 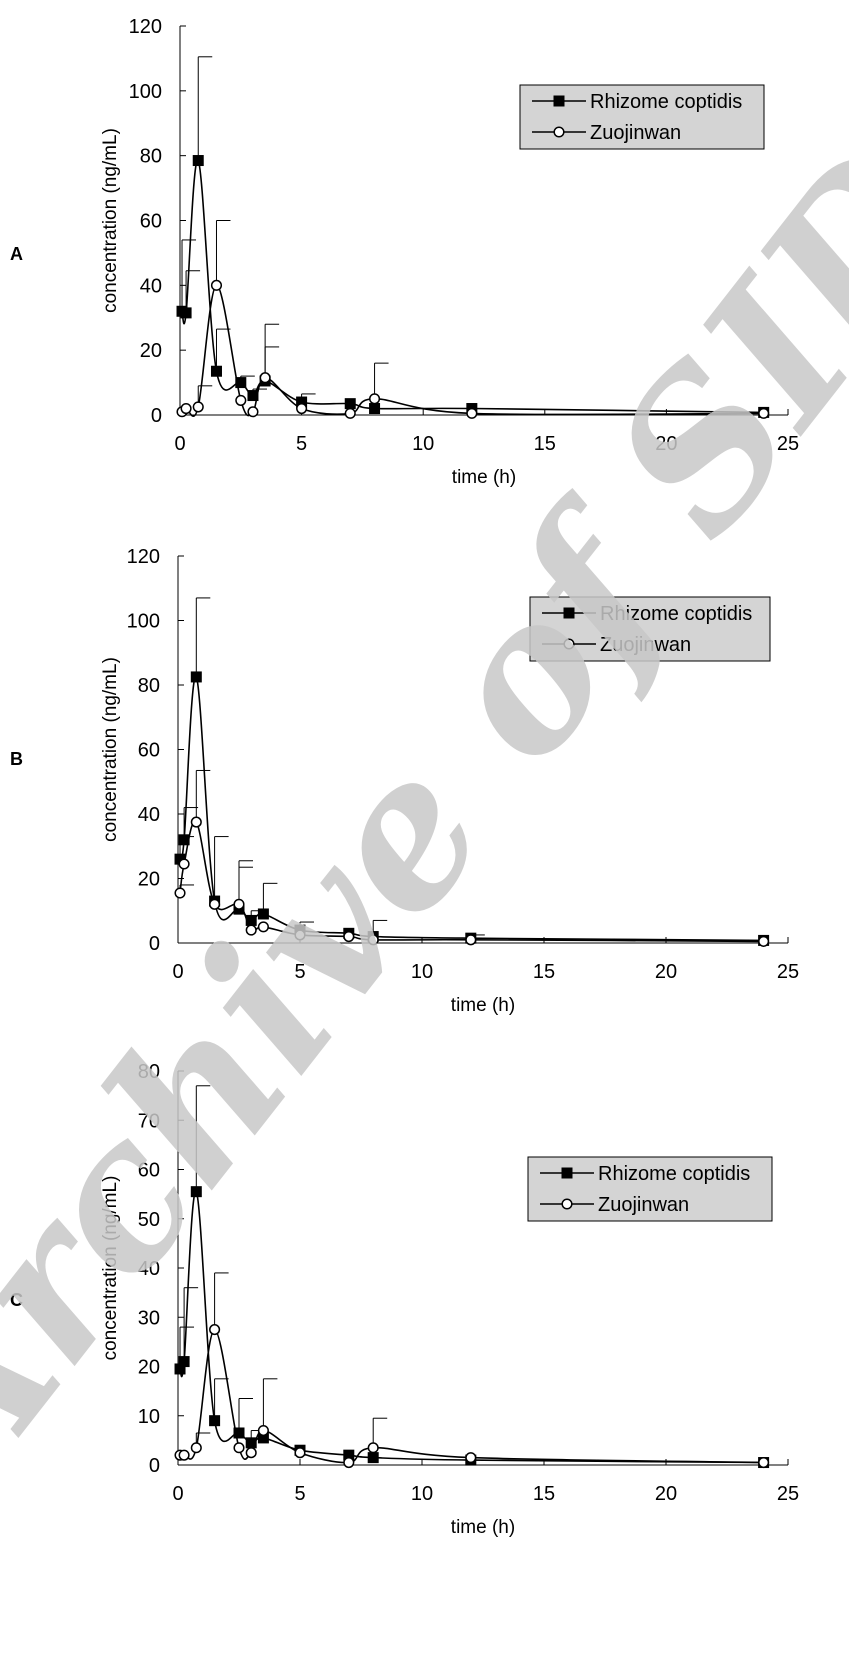 What do you see at coordinates (149, 1318) in the screenshot?
I see `y-tick-label: 30` at bounding box center [149, 1318].